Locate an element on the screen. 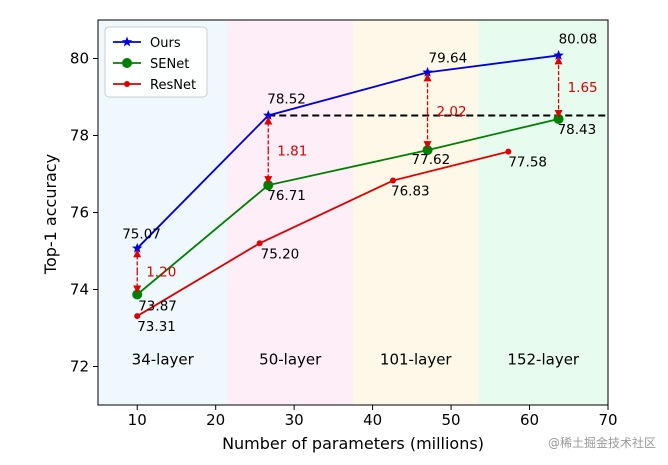 This screenshot has height=465, width=668. x-axis-title: Number of parameters (millions) is located at coordinates (353, 443).